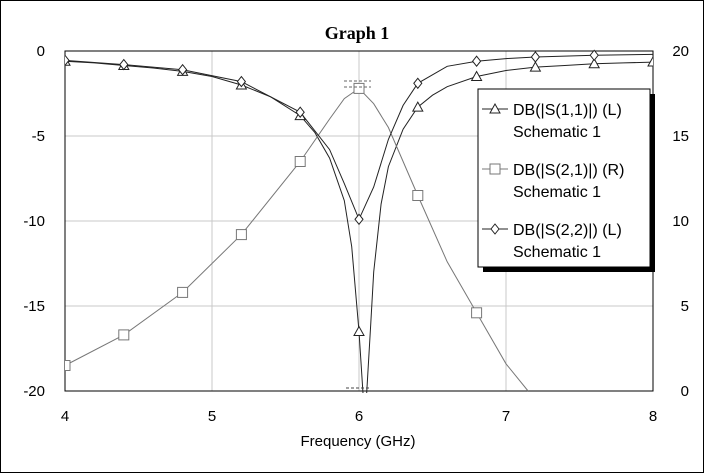 The image size is (704, 474). I want to click on chart-title: Graph 1, so click(357, 33).